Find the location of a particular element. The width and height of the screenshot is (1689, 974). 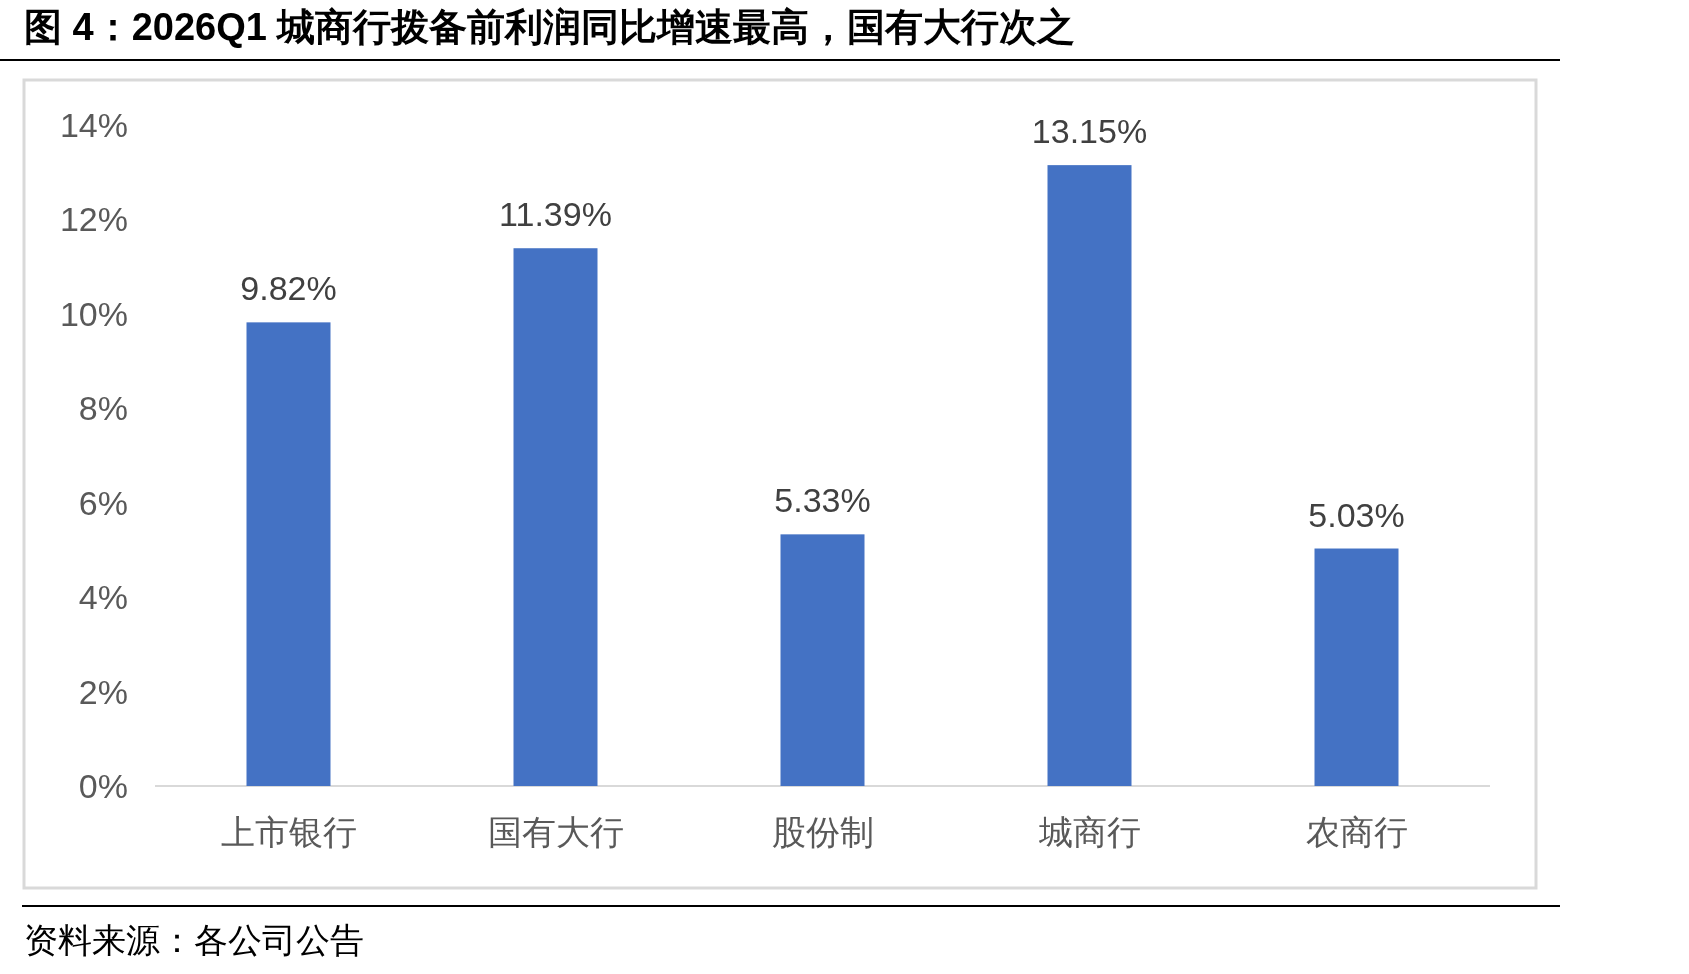

y-tick-label: 2% is located at coordinates (103, 691).